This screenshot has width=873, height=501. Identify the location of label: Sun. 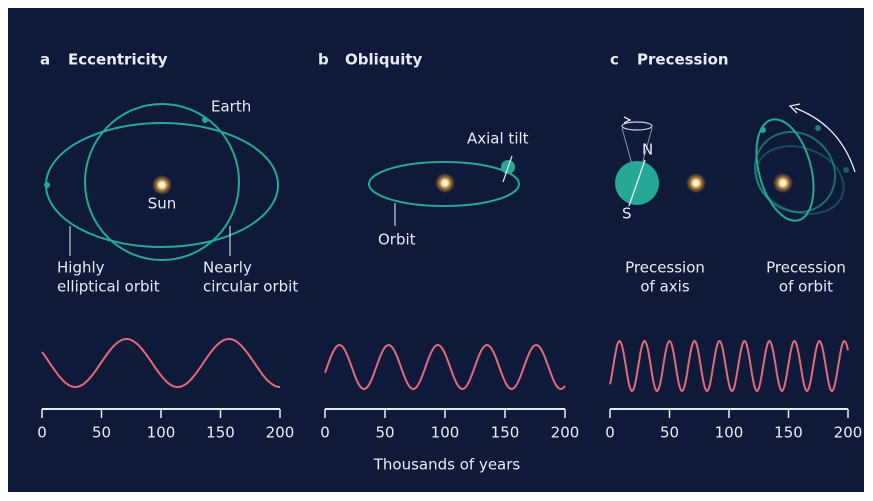
(162, 204).